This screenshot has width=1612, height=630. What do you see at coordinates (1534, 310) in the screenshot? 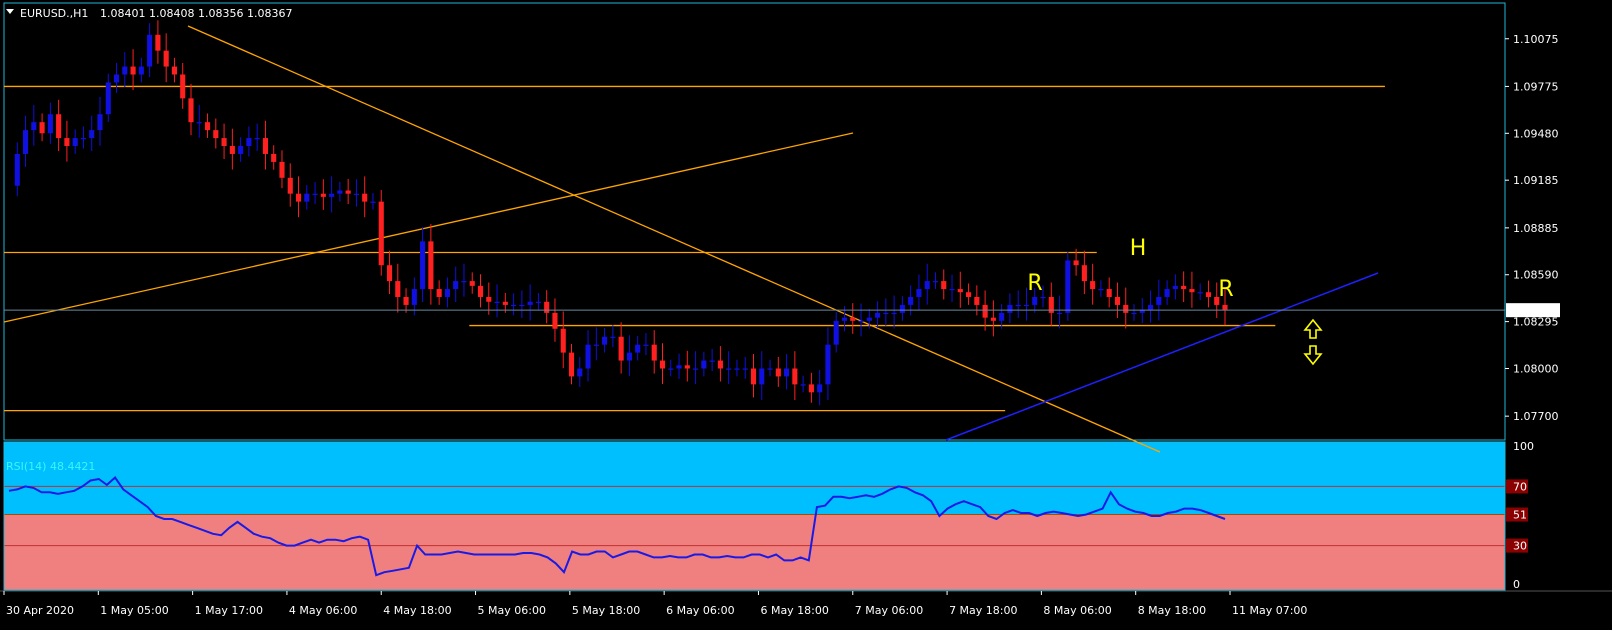
I see `current-price-label: 1.08367` at bounding box center [1534, 310].